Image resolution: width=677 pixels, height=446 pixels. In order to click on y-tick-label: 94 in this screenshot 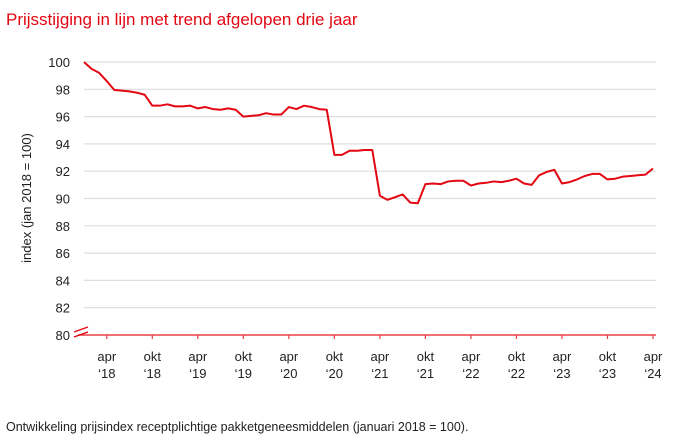, I will do `click(63, 144)`.